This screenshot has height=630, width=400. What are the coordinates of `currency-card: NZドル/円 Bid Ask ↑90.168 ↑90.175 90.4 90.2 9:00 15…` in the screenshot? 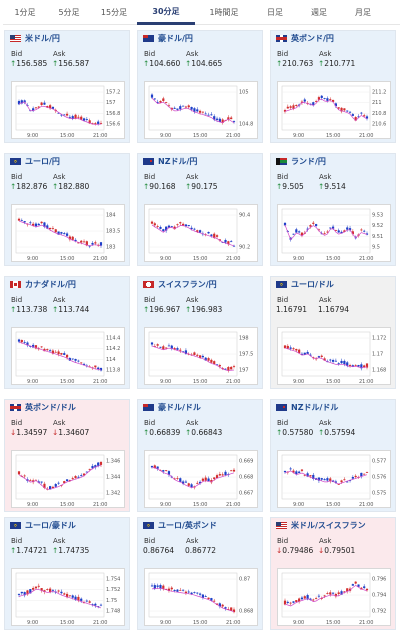 It's located at (200, 209).